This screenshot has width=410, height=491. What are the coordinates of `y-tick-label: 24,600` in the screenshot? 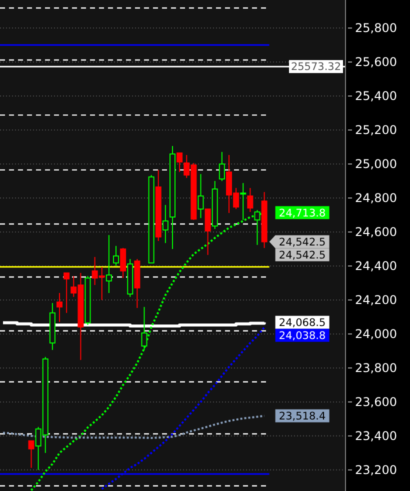 It's located at (376, 232).